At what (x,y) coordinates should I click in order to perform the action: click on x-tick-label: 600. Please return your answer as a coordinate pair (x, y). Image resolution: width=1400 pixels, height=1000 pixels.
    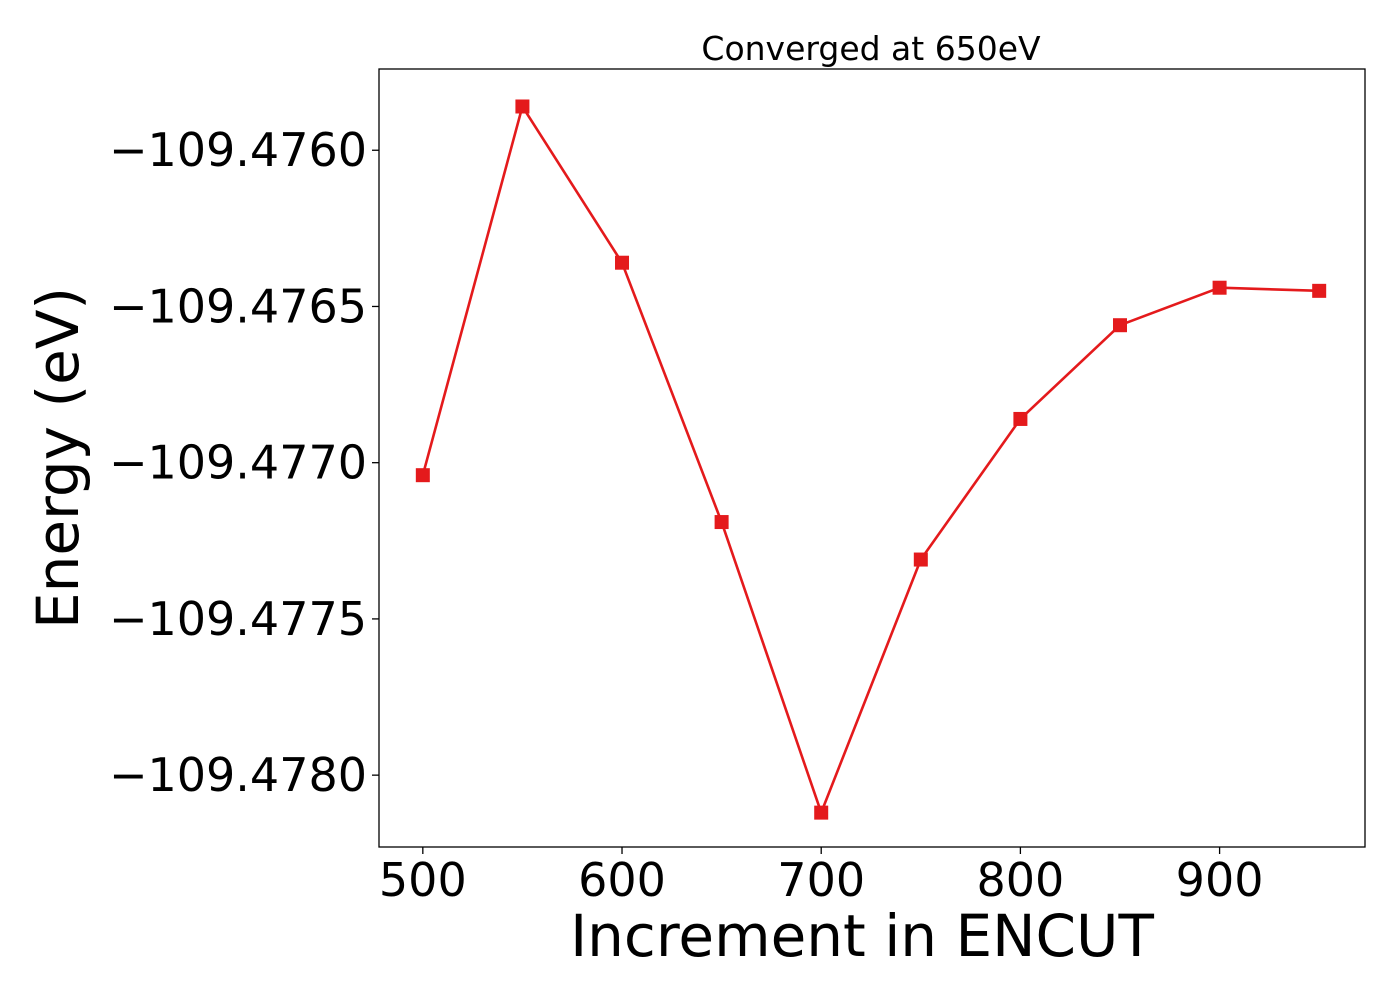
    Looking at the image, I should click on (622, 880).